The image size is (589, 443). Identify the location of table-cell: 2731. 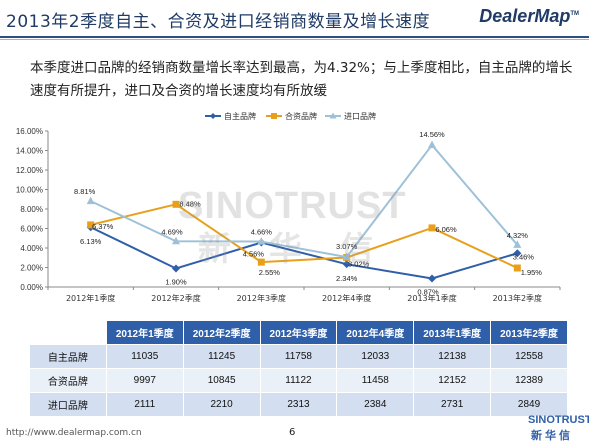
(452, 404).